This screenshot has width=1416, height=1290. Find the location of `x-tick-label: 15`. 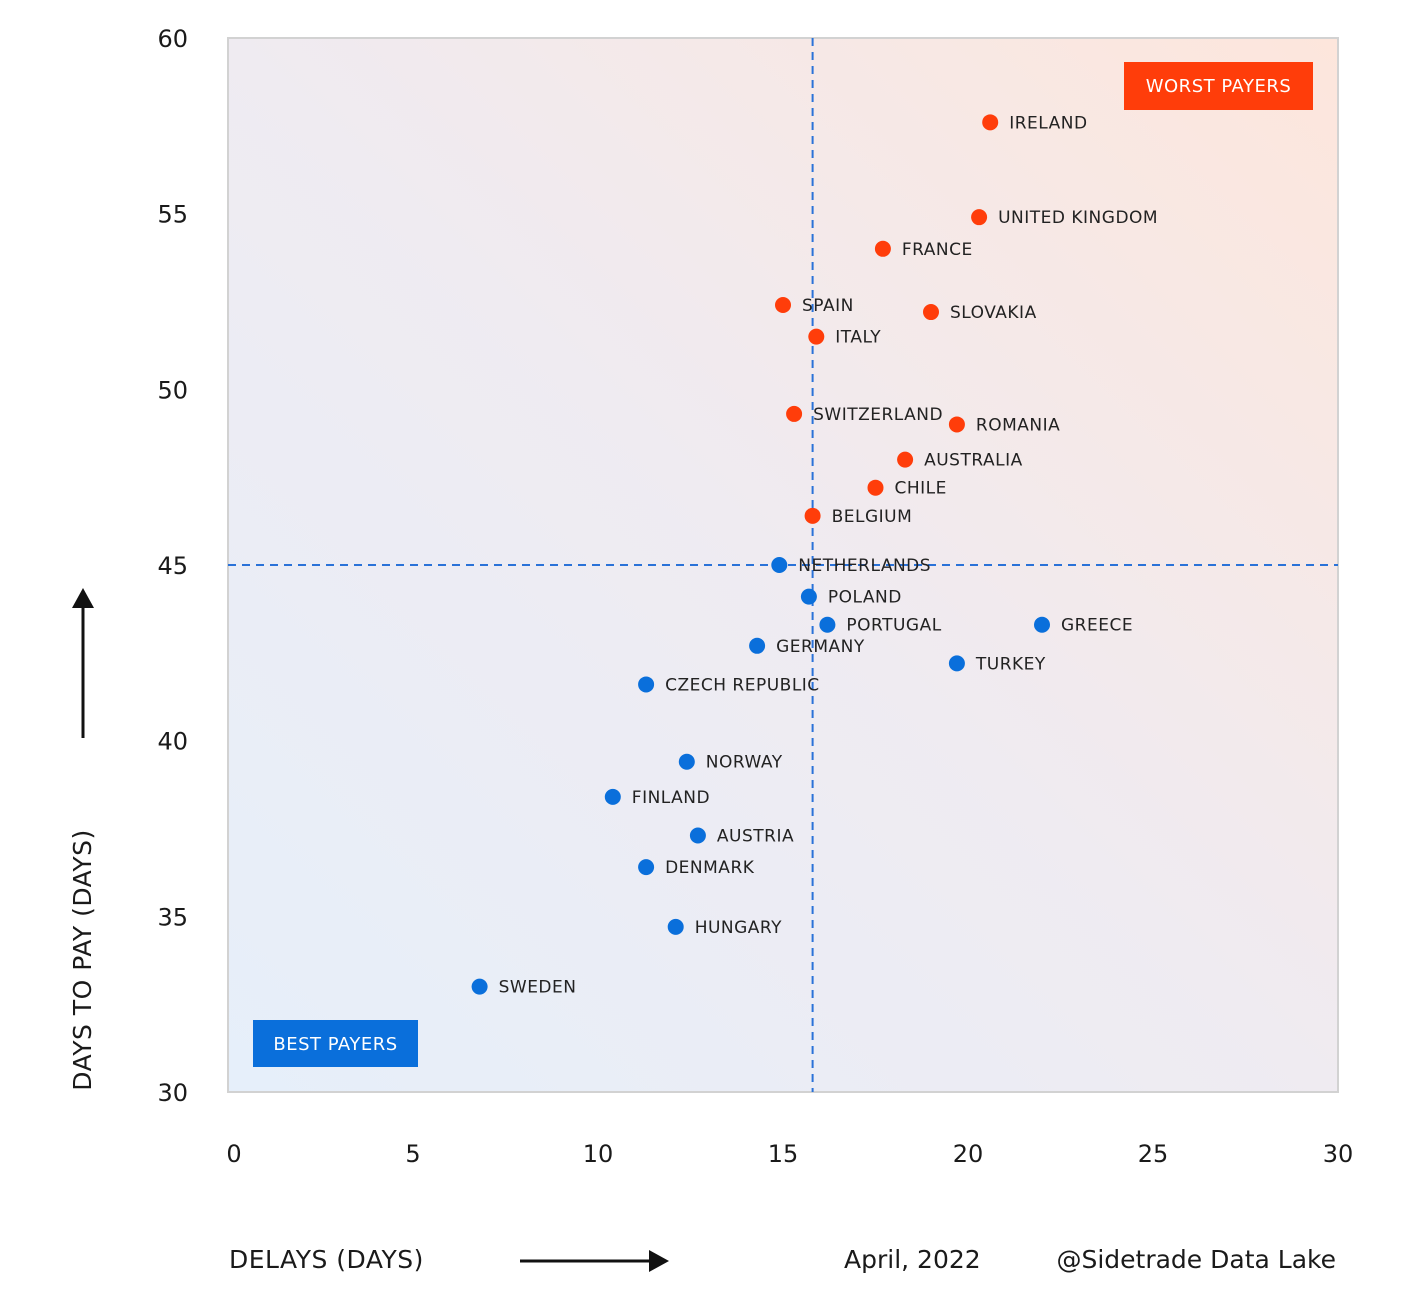

x-tick-label: 15 is located at coordinates (783, 1154).